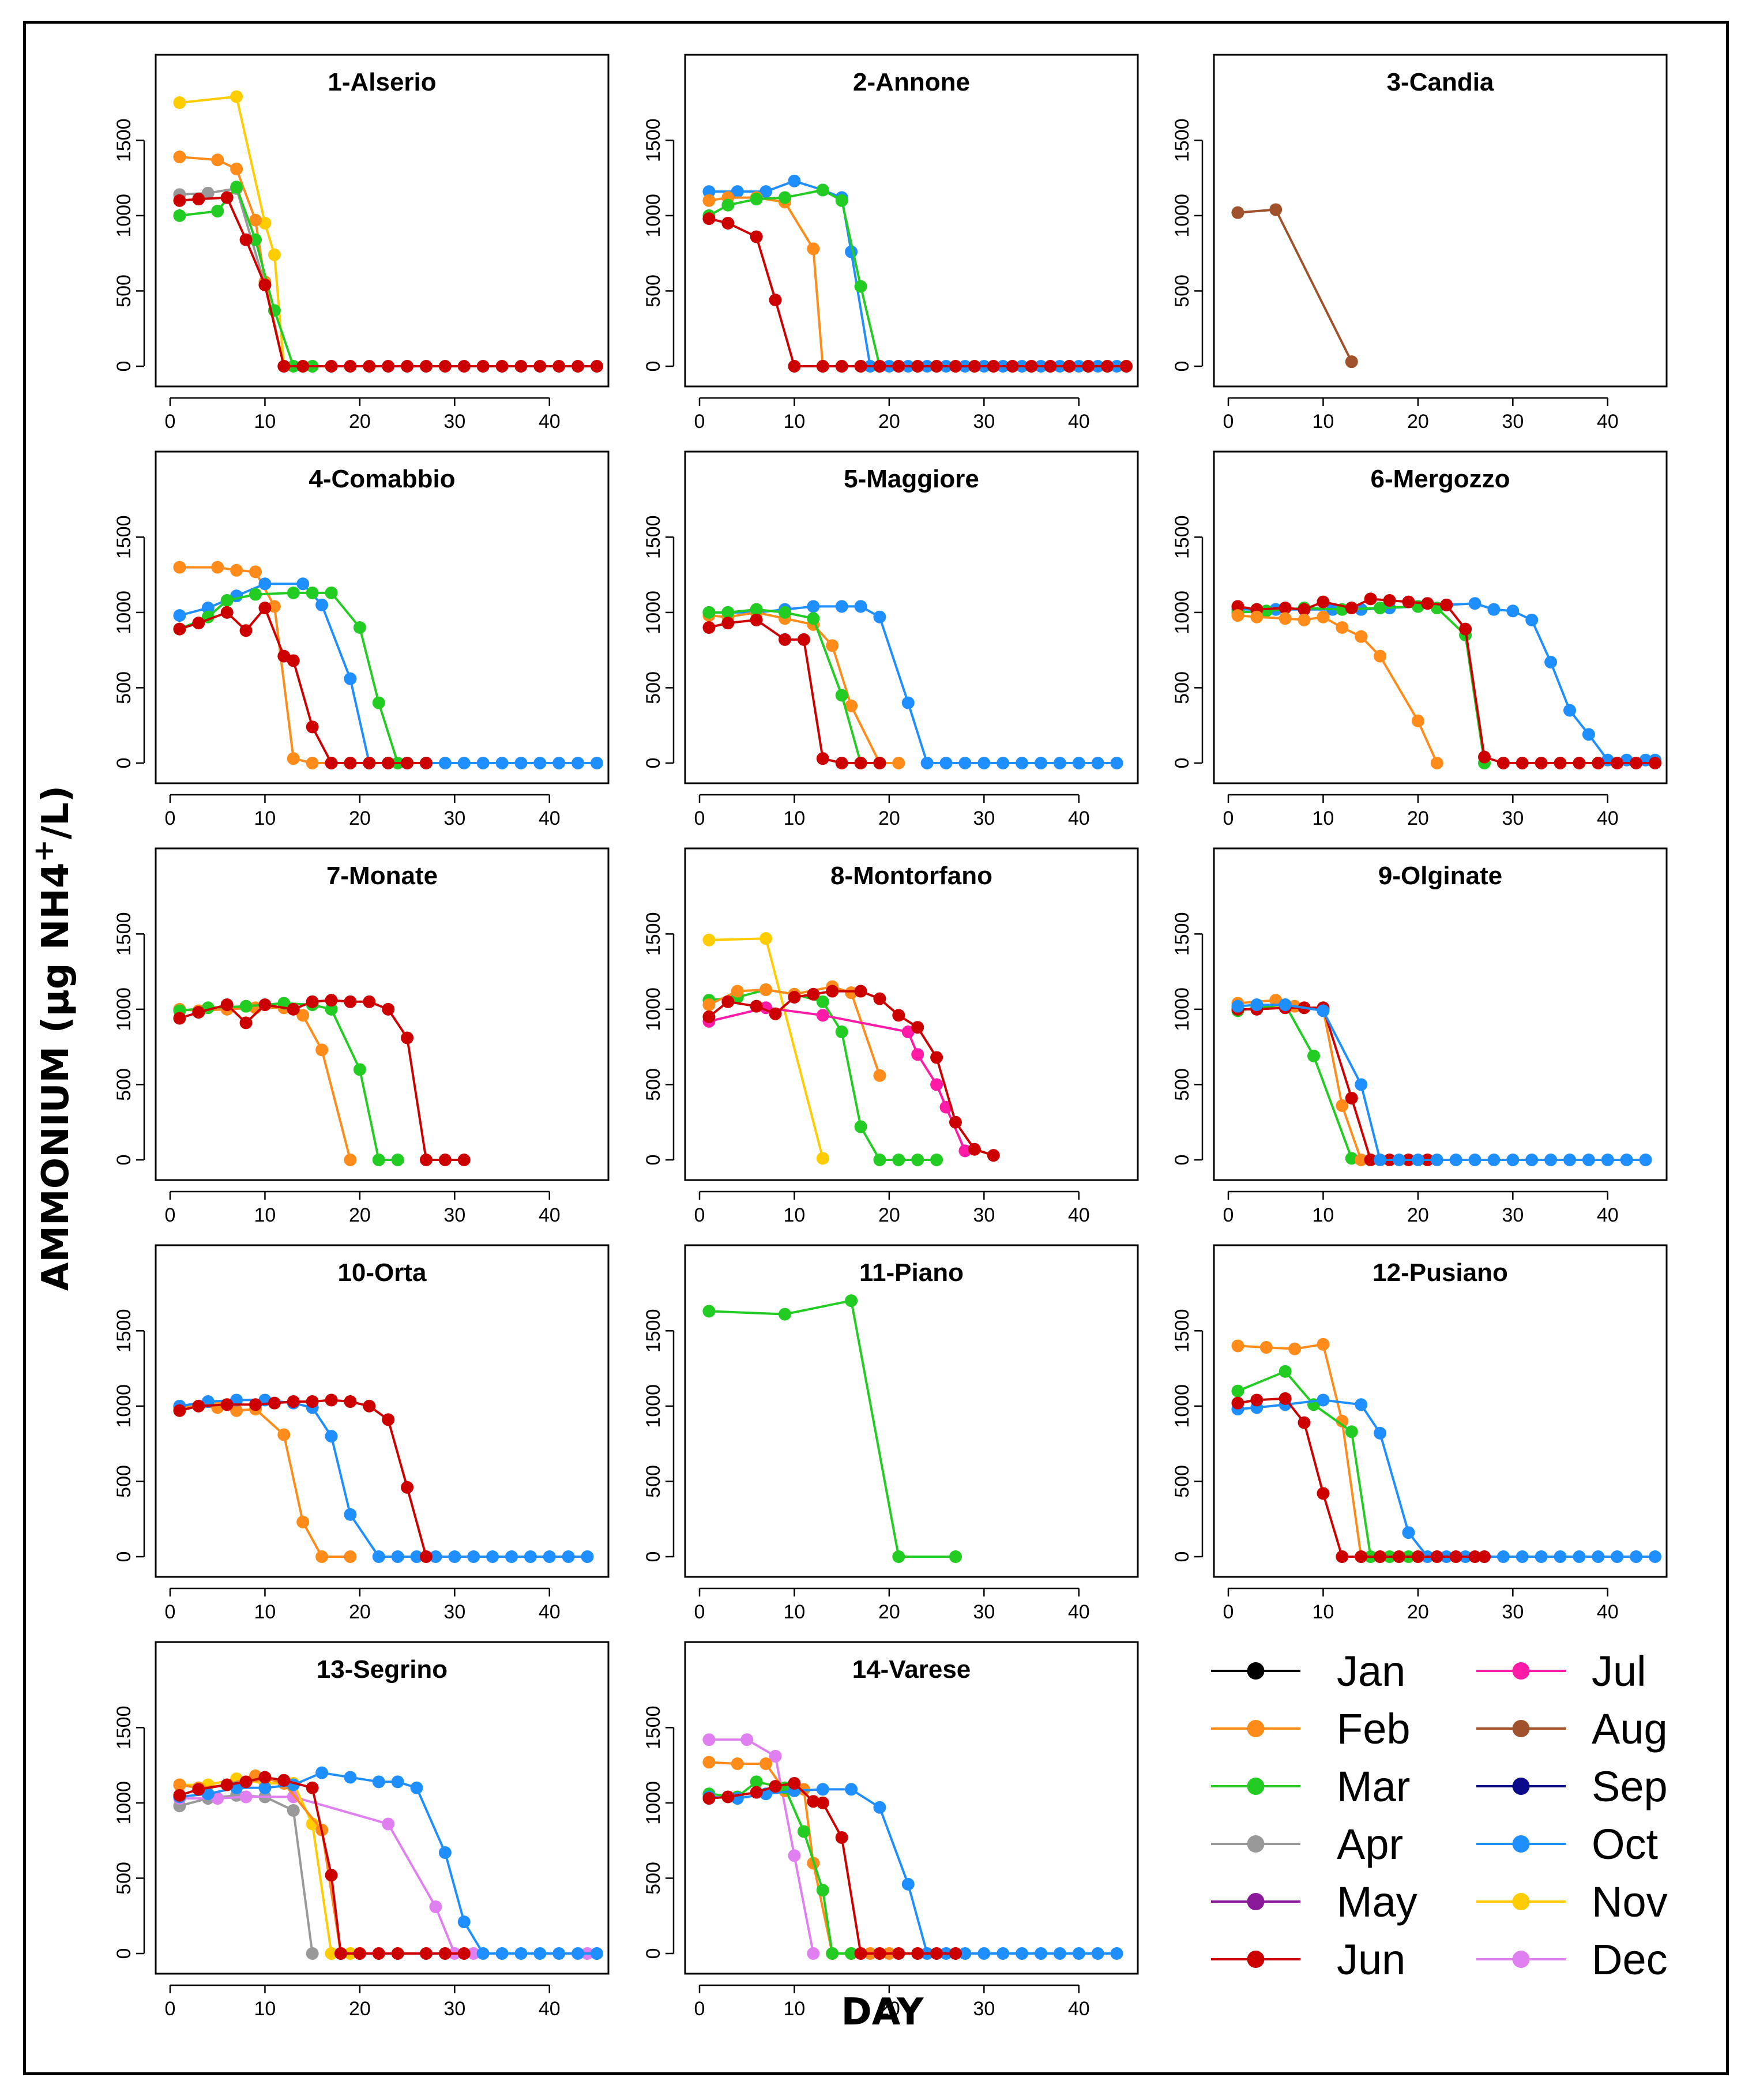  What do you see at coordinates (1370, 1844) in the screenshot?
I see `legend-label: Apr` at bounding box center [1370, 1844].